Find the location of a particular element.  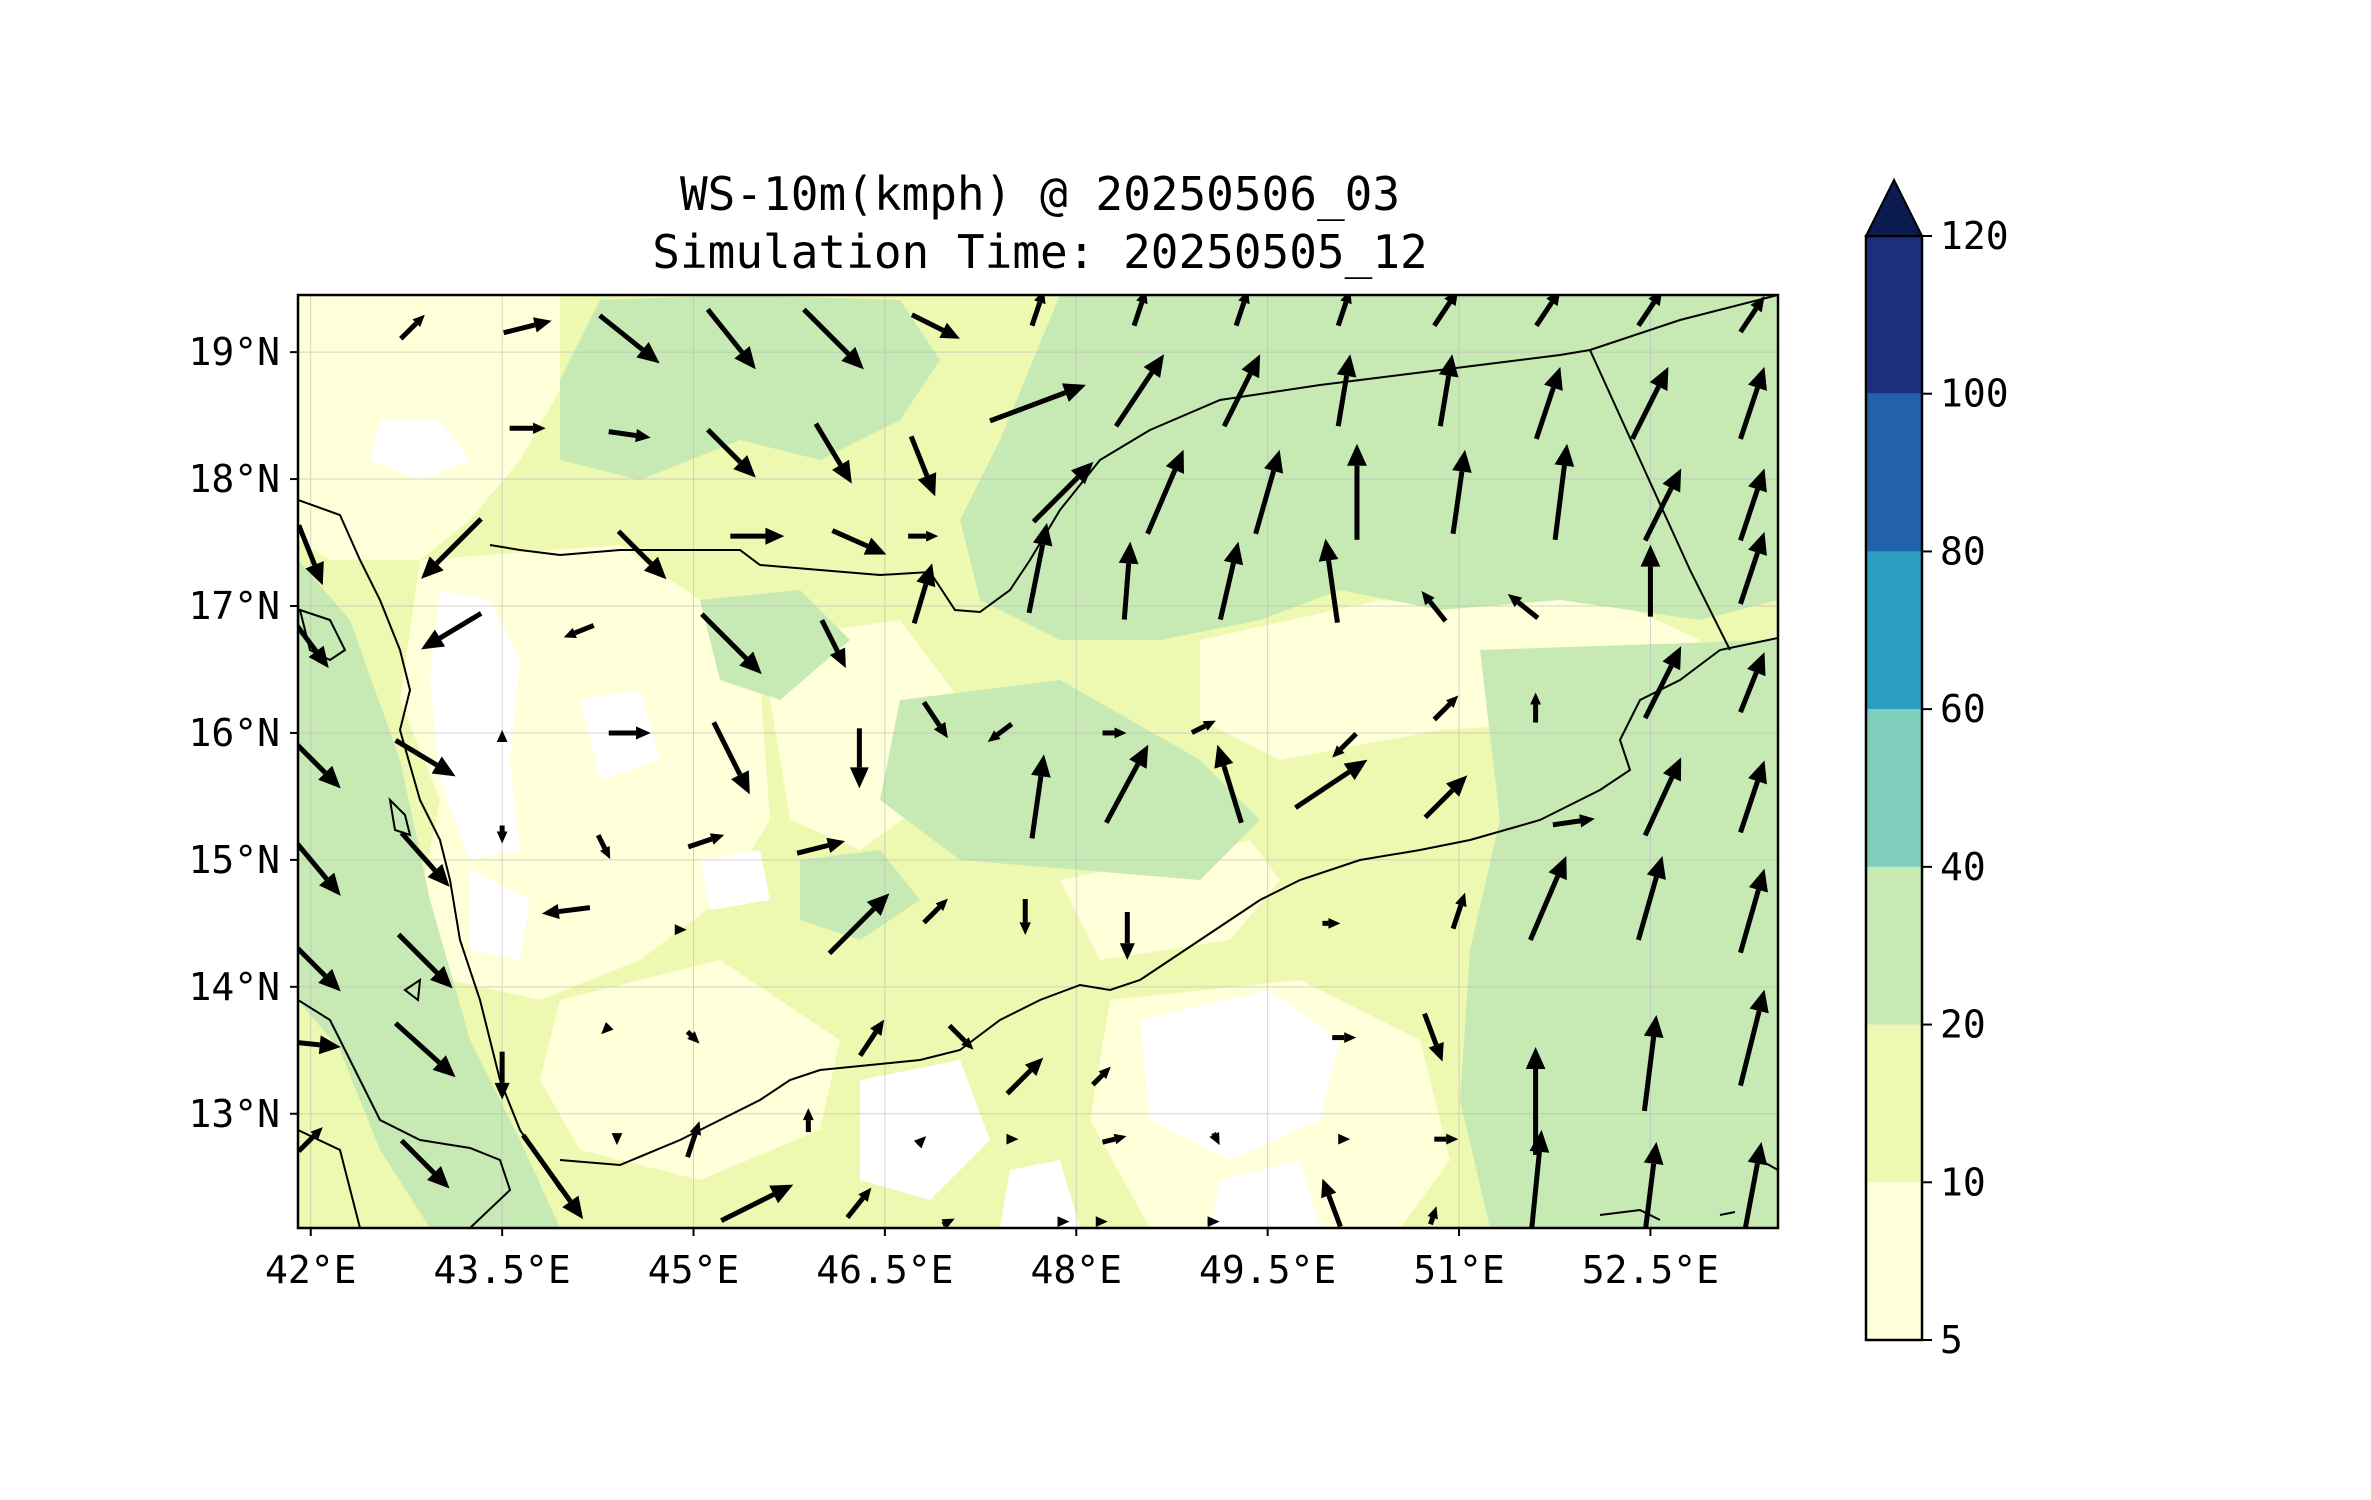

x-tick-label: 52.5°E is located at coordinates (1650, 1270).